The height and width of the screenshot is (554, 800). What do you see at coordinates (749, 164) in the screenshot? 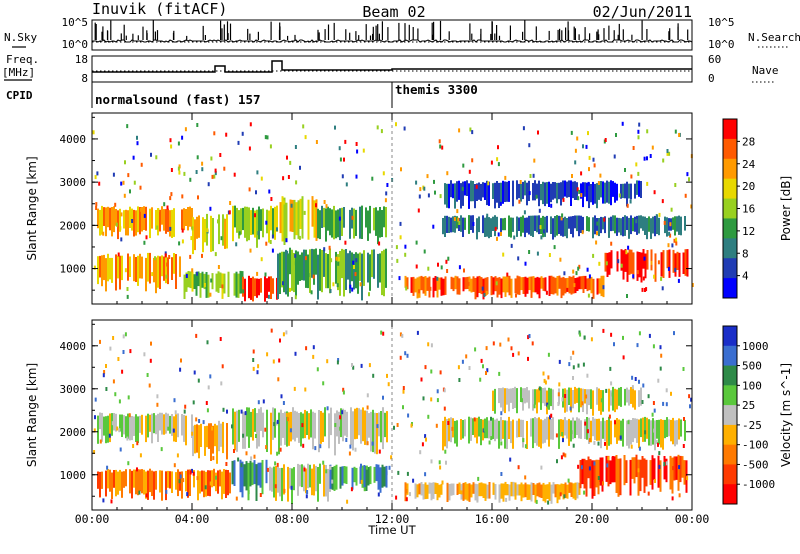
I see `colorbar-tick-1: 24` at bounding box center [749, 164].